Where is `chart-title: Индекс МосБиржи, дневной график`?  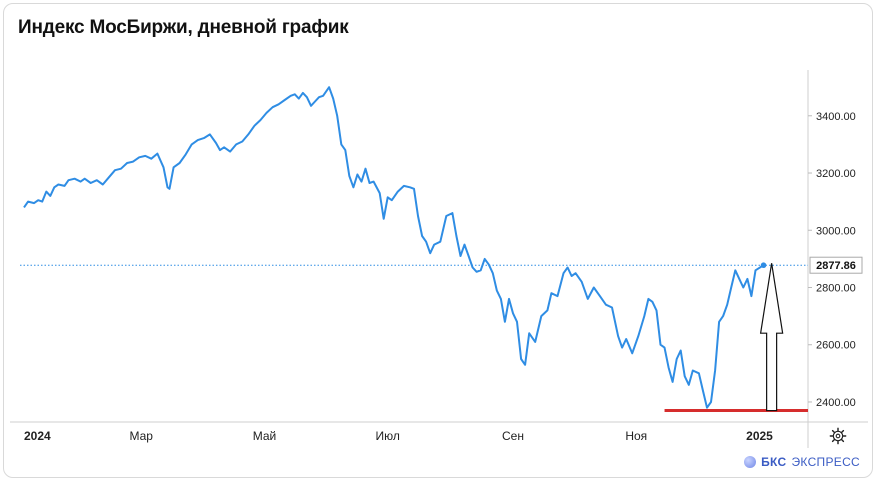 chart-title: Индекс МосБиржи, дневной график is located at coordinates (183, 27).